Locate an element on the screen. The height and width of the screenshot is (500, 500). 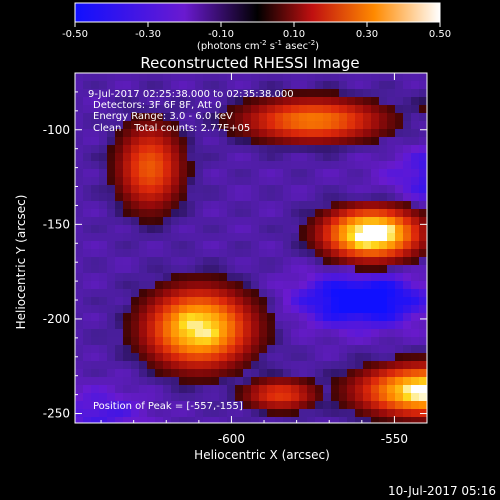
colorbar-tick-label: 0.30 is located at coordinates (367, 34).